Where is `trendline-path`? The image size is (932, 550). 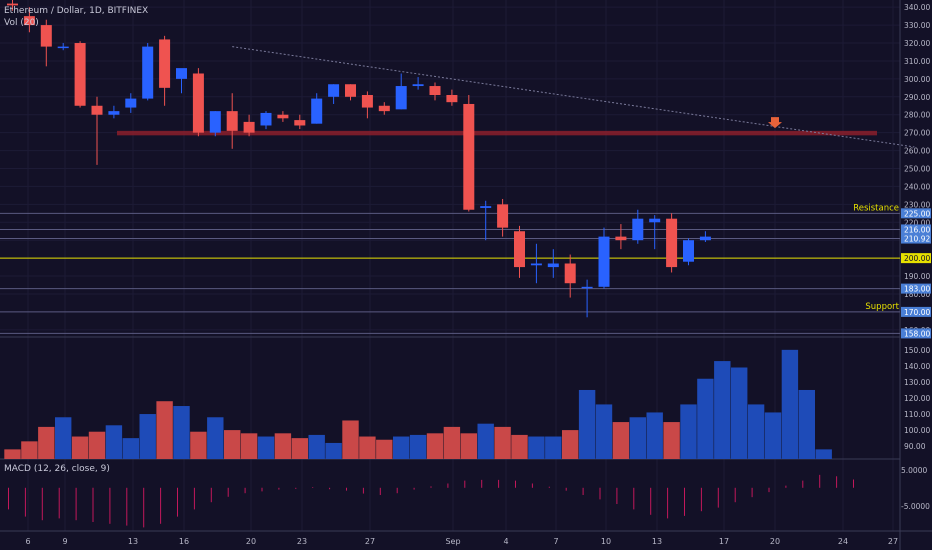
trendline-path is located at coordinates (573, 97).